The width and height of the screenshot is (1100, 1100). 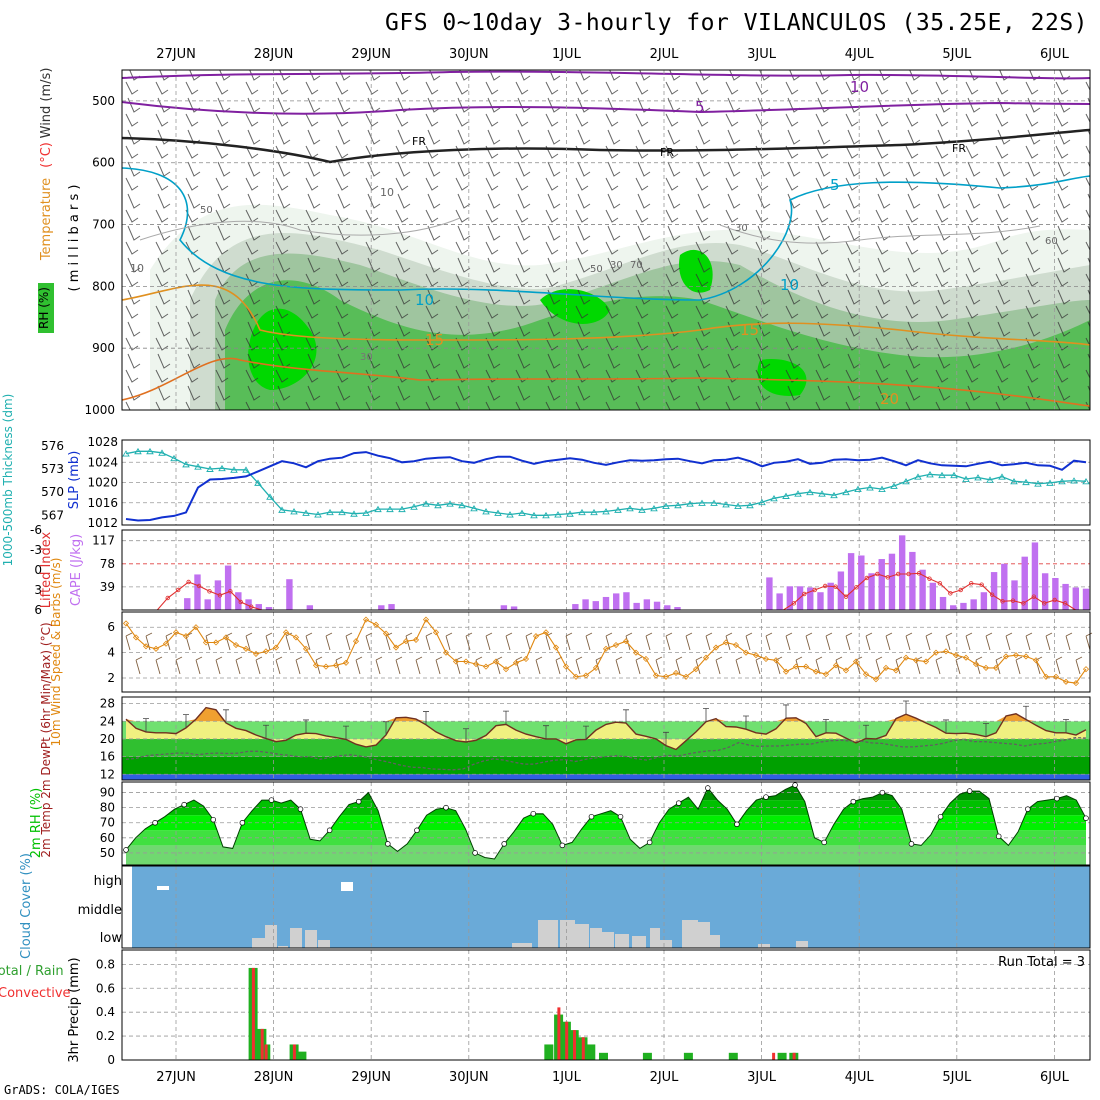 What do you see at coordinates (38, 610) in the screenshot?
I see `li-tick: 6` at bounding box center [38, 610].